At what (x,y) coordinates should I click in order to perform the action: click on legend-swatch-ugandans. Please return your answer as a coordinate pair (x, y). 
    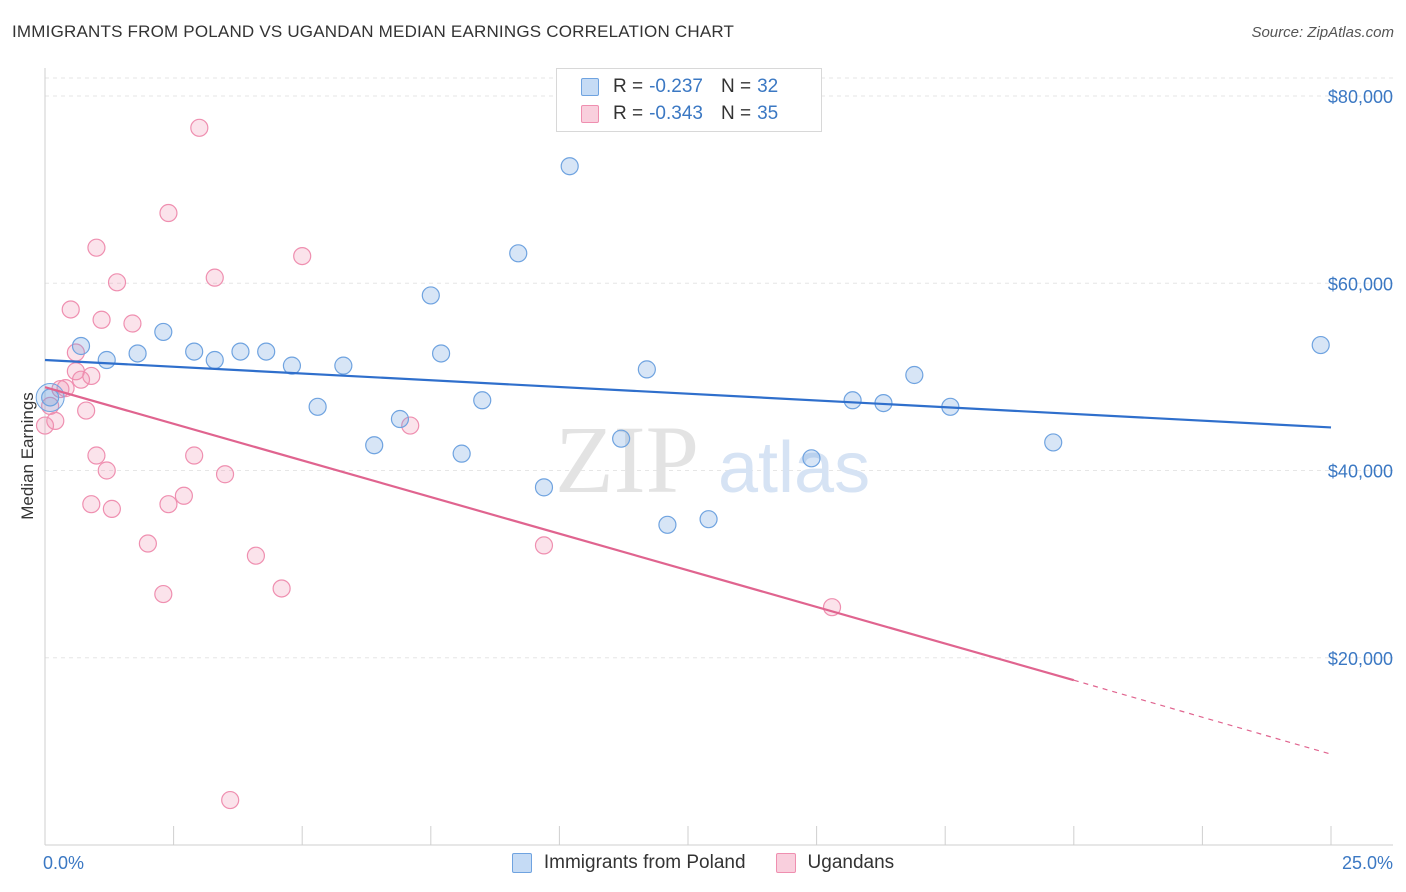
    Looking at the image, I should click on (590, 114).